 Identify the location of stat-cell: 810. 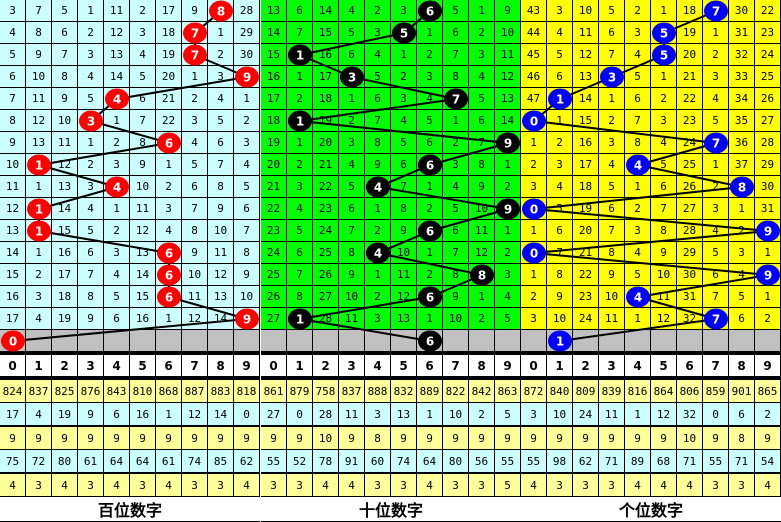
(143, 391).